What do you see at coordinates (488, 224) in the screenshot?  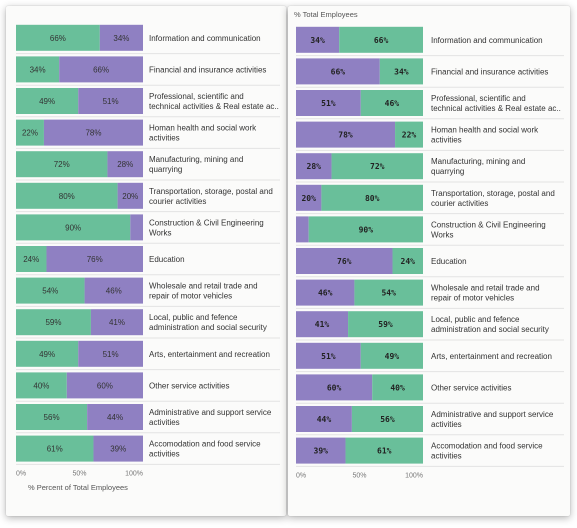 I see `category-label: Construction & Civil Engineering` at bounding box center [488, 224].